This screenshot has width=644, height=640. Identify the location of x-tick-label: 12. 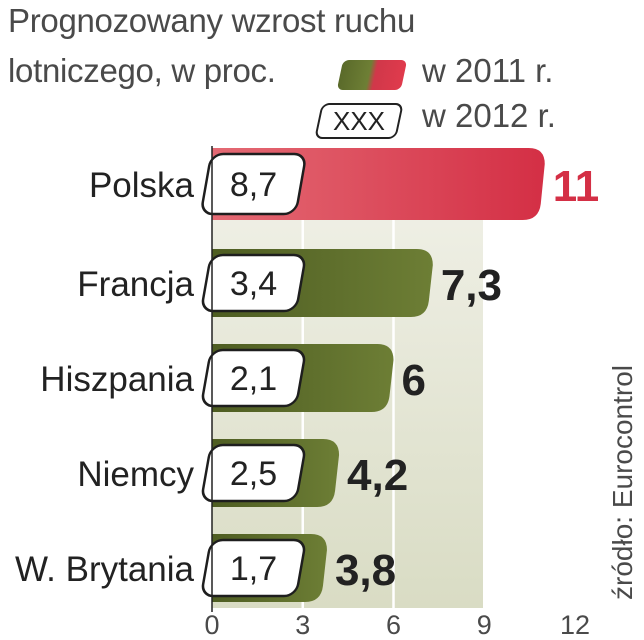
(575, 625).